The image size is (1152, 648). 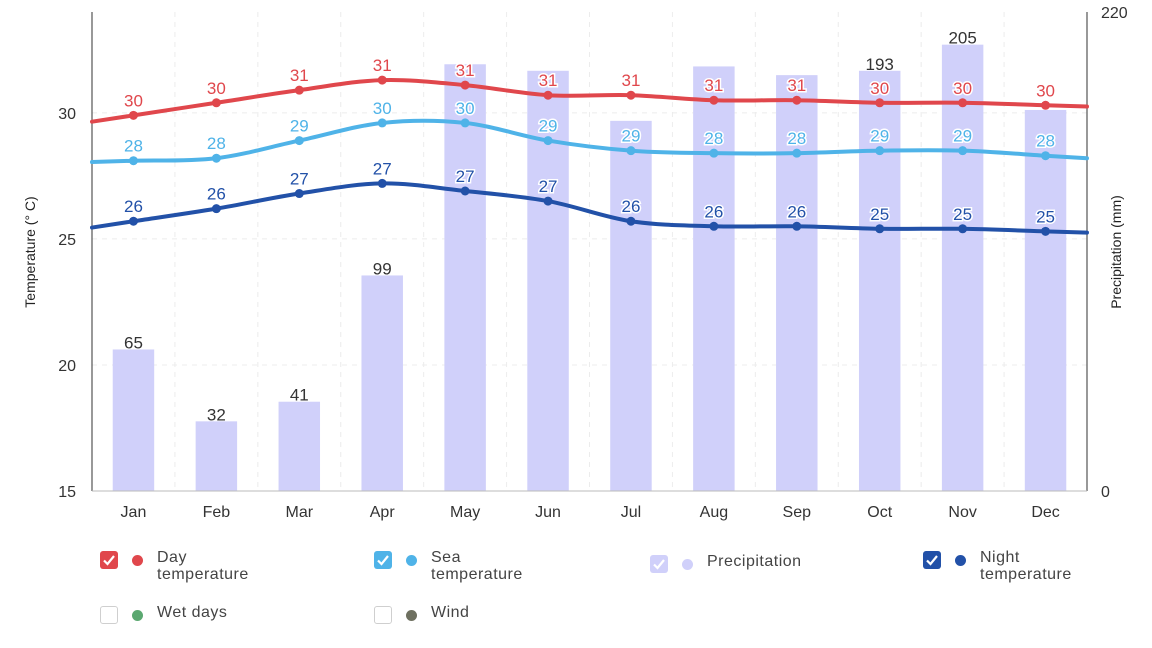 I want to click on x-tick-label: Feb, so click(x=217, y=512).